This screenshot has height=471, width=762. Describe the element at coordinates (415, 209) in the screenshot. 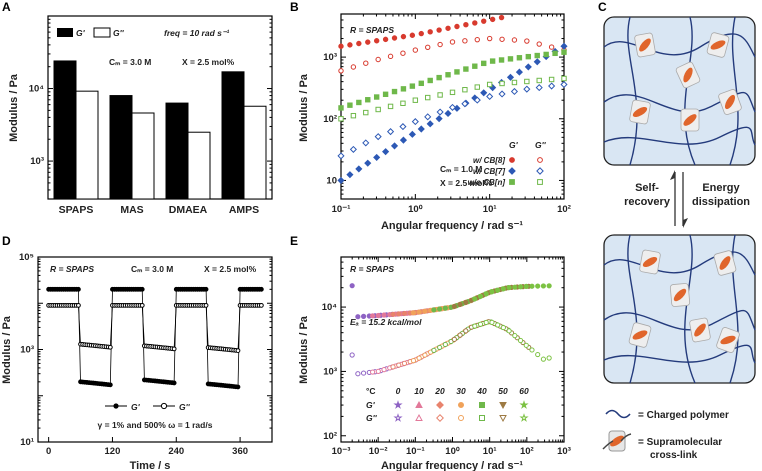

I see `panel-b-xtick-label: 10⁰` at that location.